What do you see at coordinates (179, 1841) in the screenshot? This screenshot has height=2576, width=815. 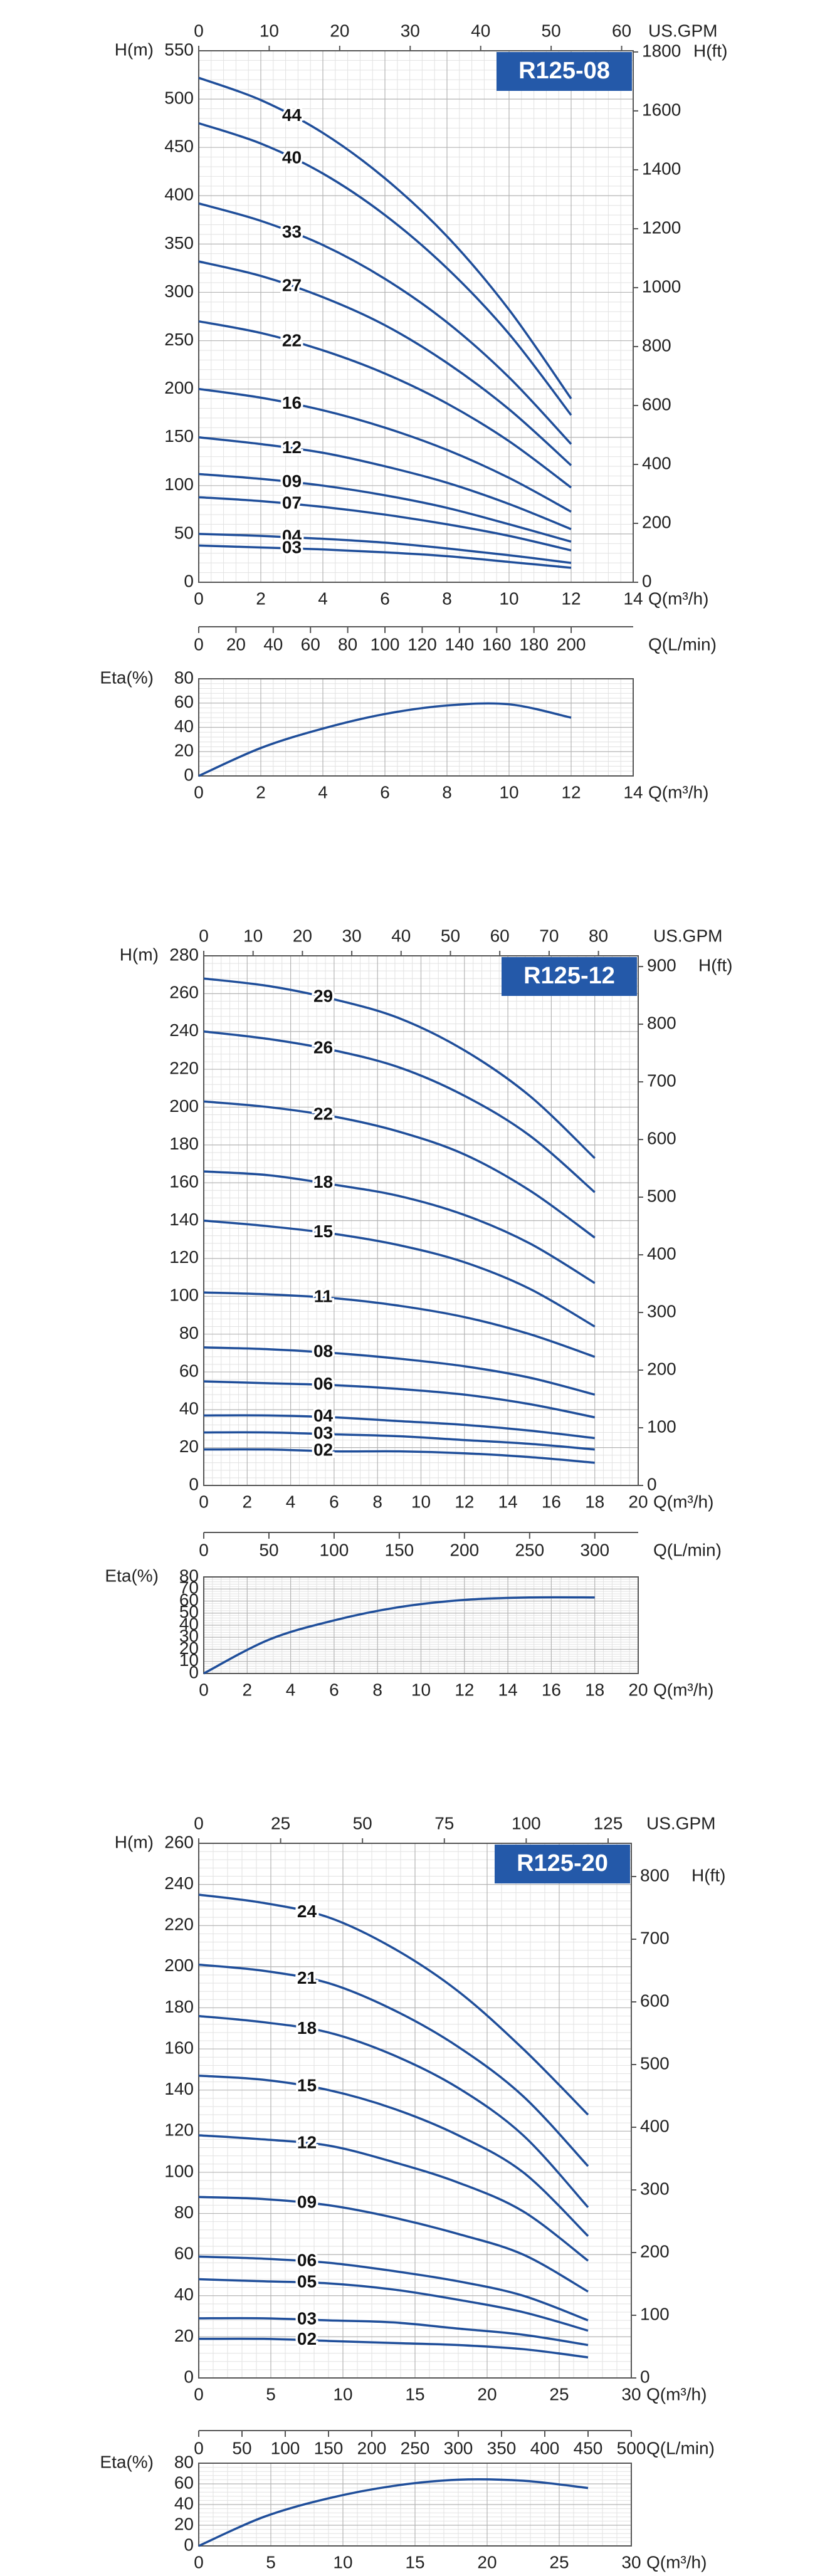 I see `y-tick-label: 260` at bounding box center [179, 1841].